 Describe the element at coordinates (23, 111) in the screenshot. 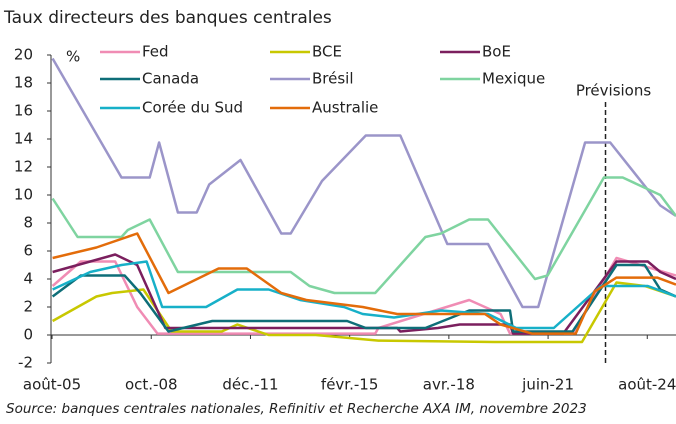

I see `y-tick-label: 16` at that location.